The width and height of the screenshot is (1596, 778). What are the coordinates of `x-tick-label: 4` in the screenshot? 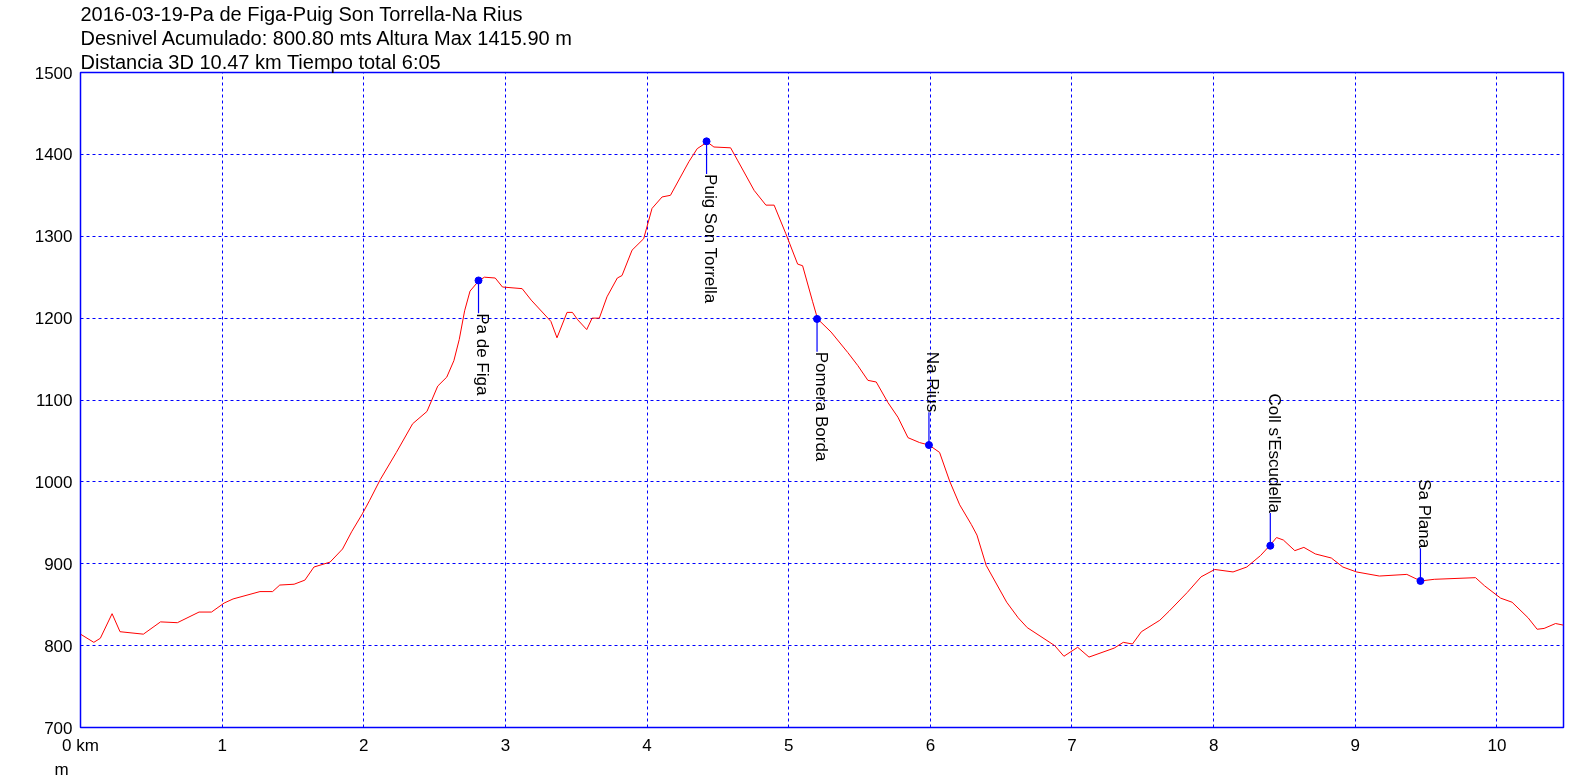 It's located at (647, 745).